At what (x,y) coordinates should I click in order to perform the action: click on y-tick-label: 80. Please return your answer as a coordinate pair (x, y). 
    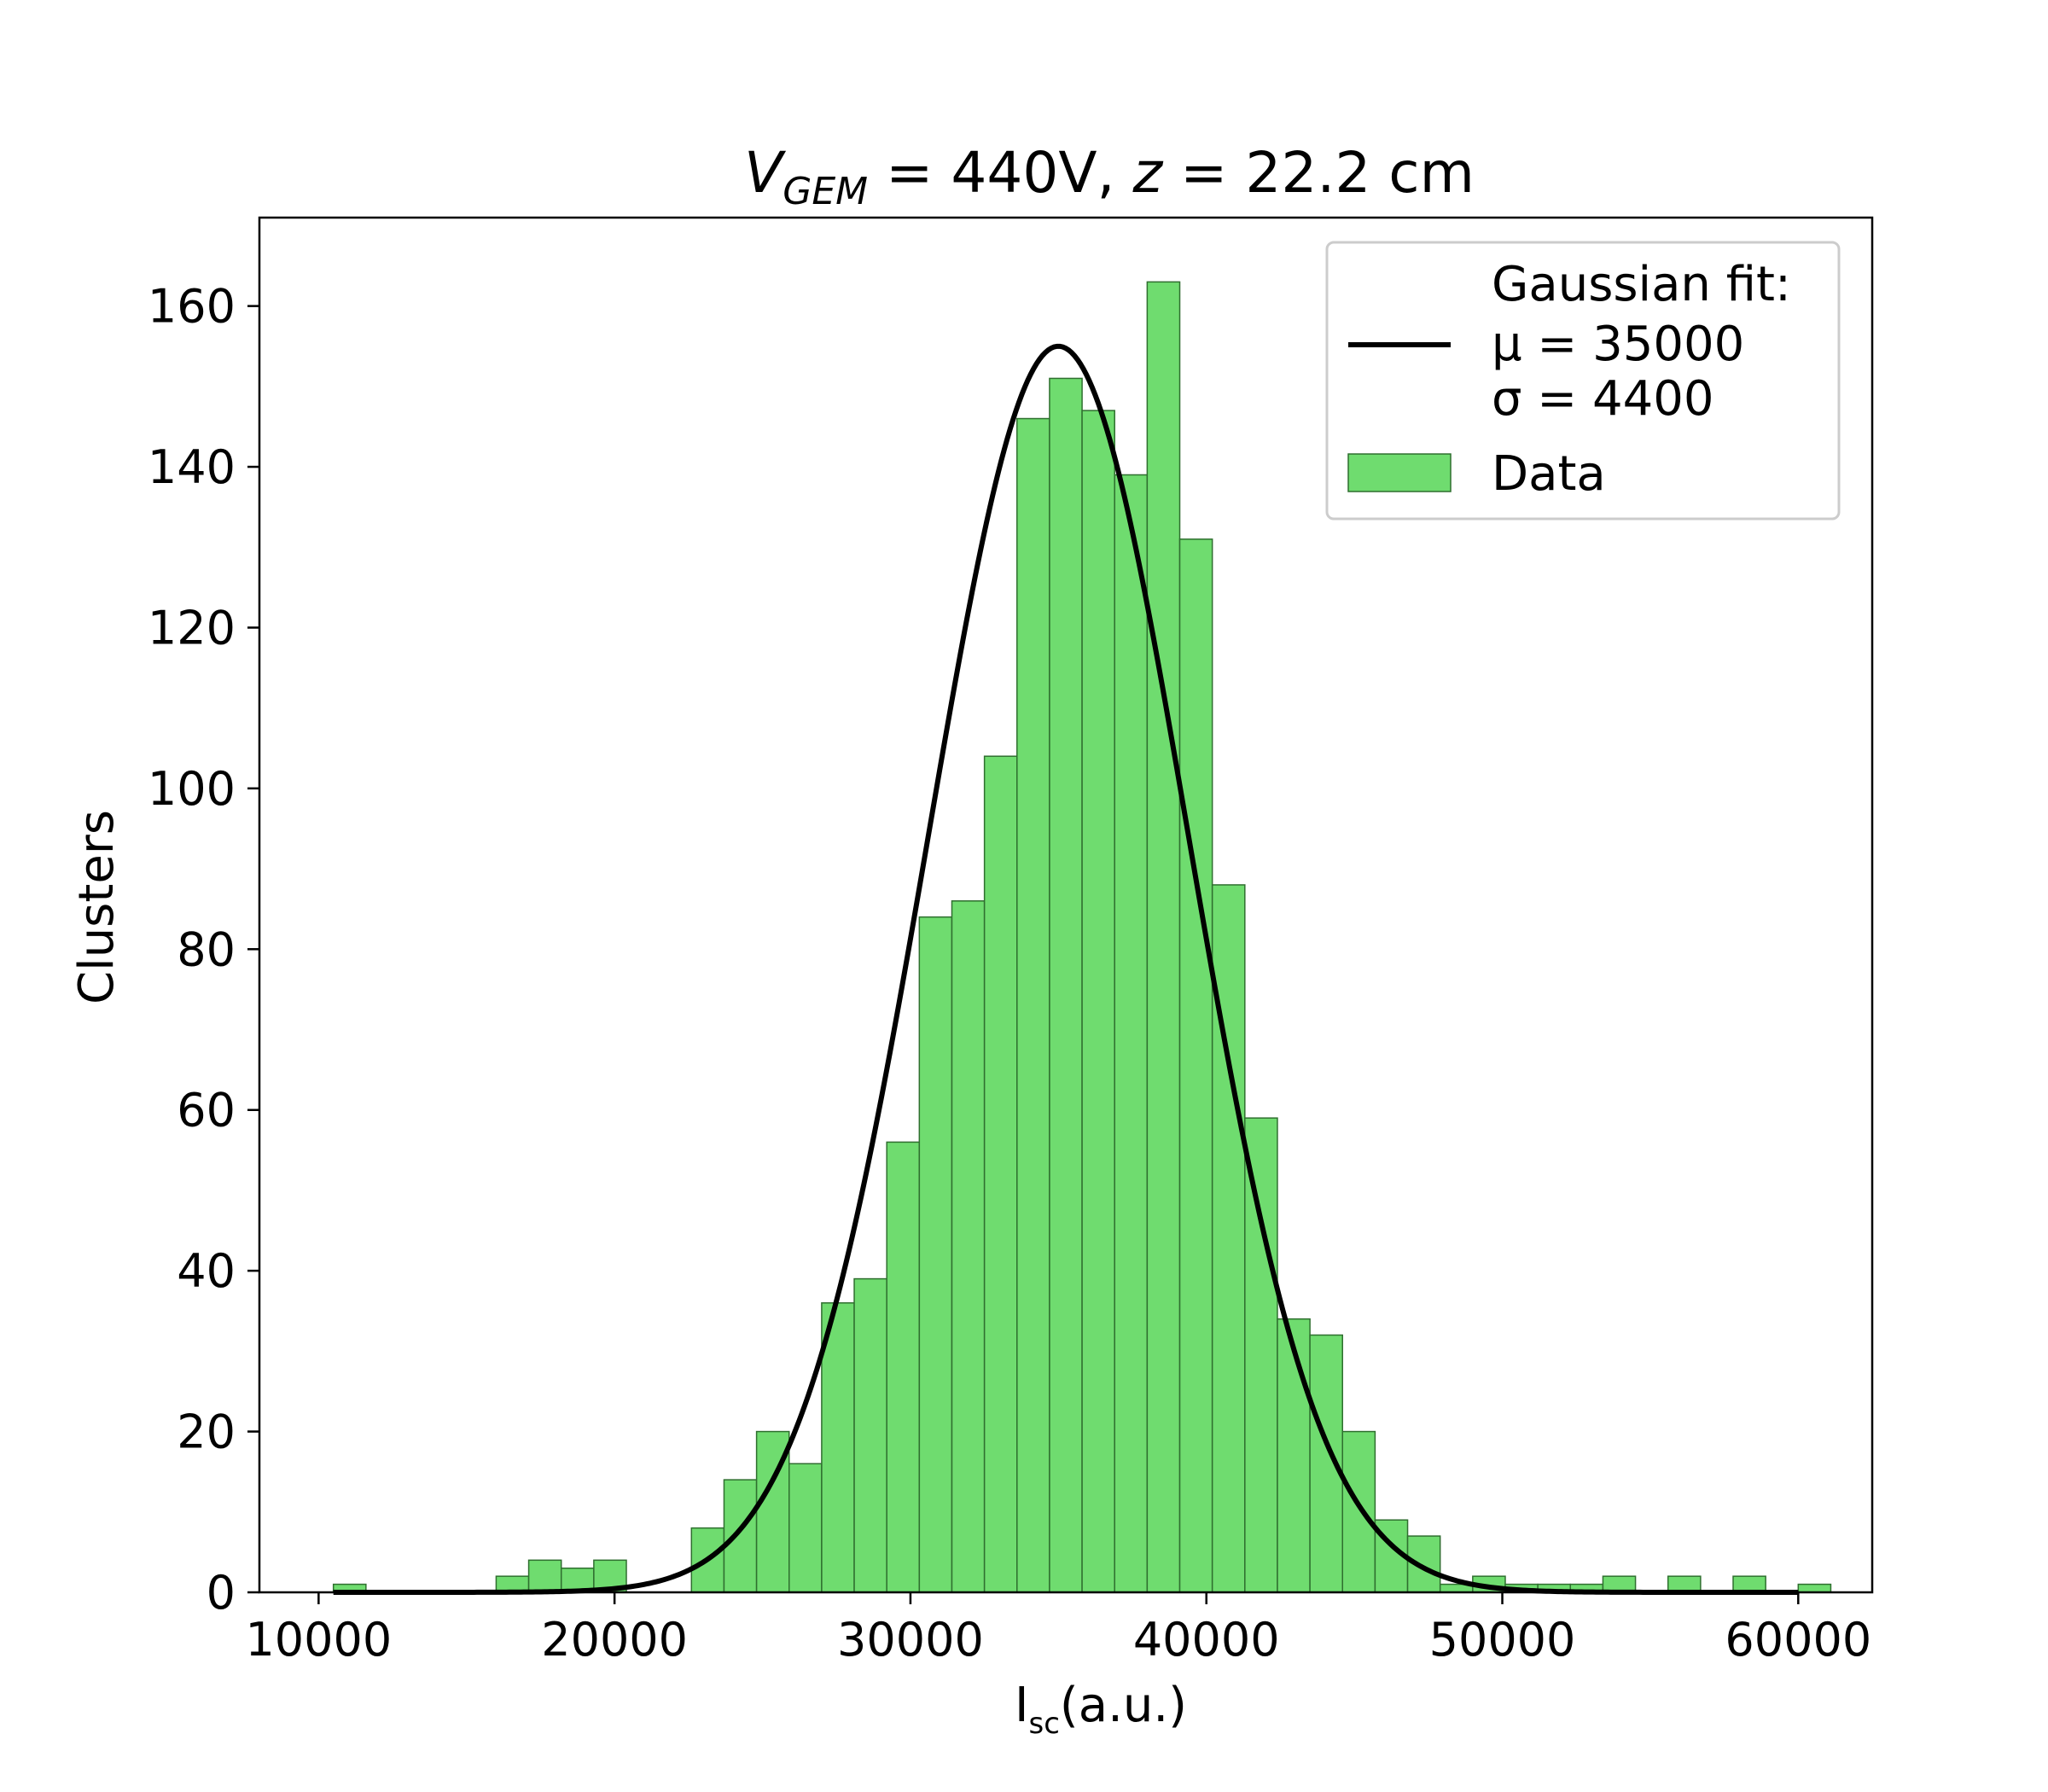
    Looking at the image, I should click on (206, 949).